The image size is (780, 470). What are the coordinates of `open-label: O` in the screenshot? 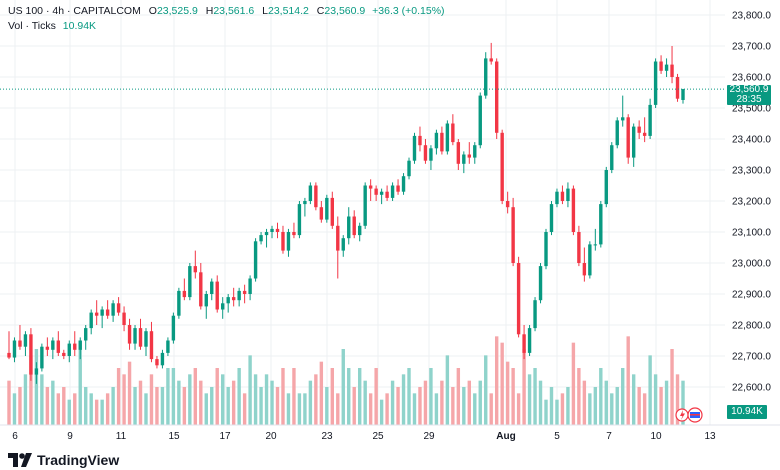 It's located at (152, 11).